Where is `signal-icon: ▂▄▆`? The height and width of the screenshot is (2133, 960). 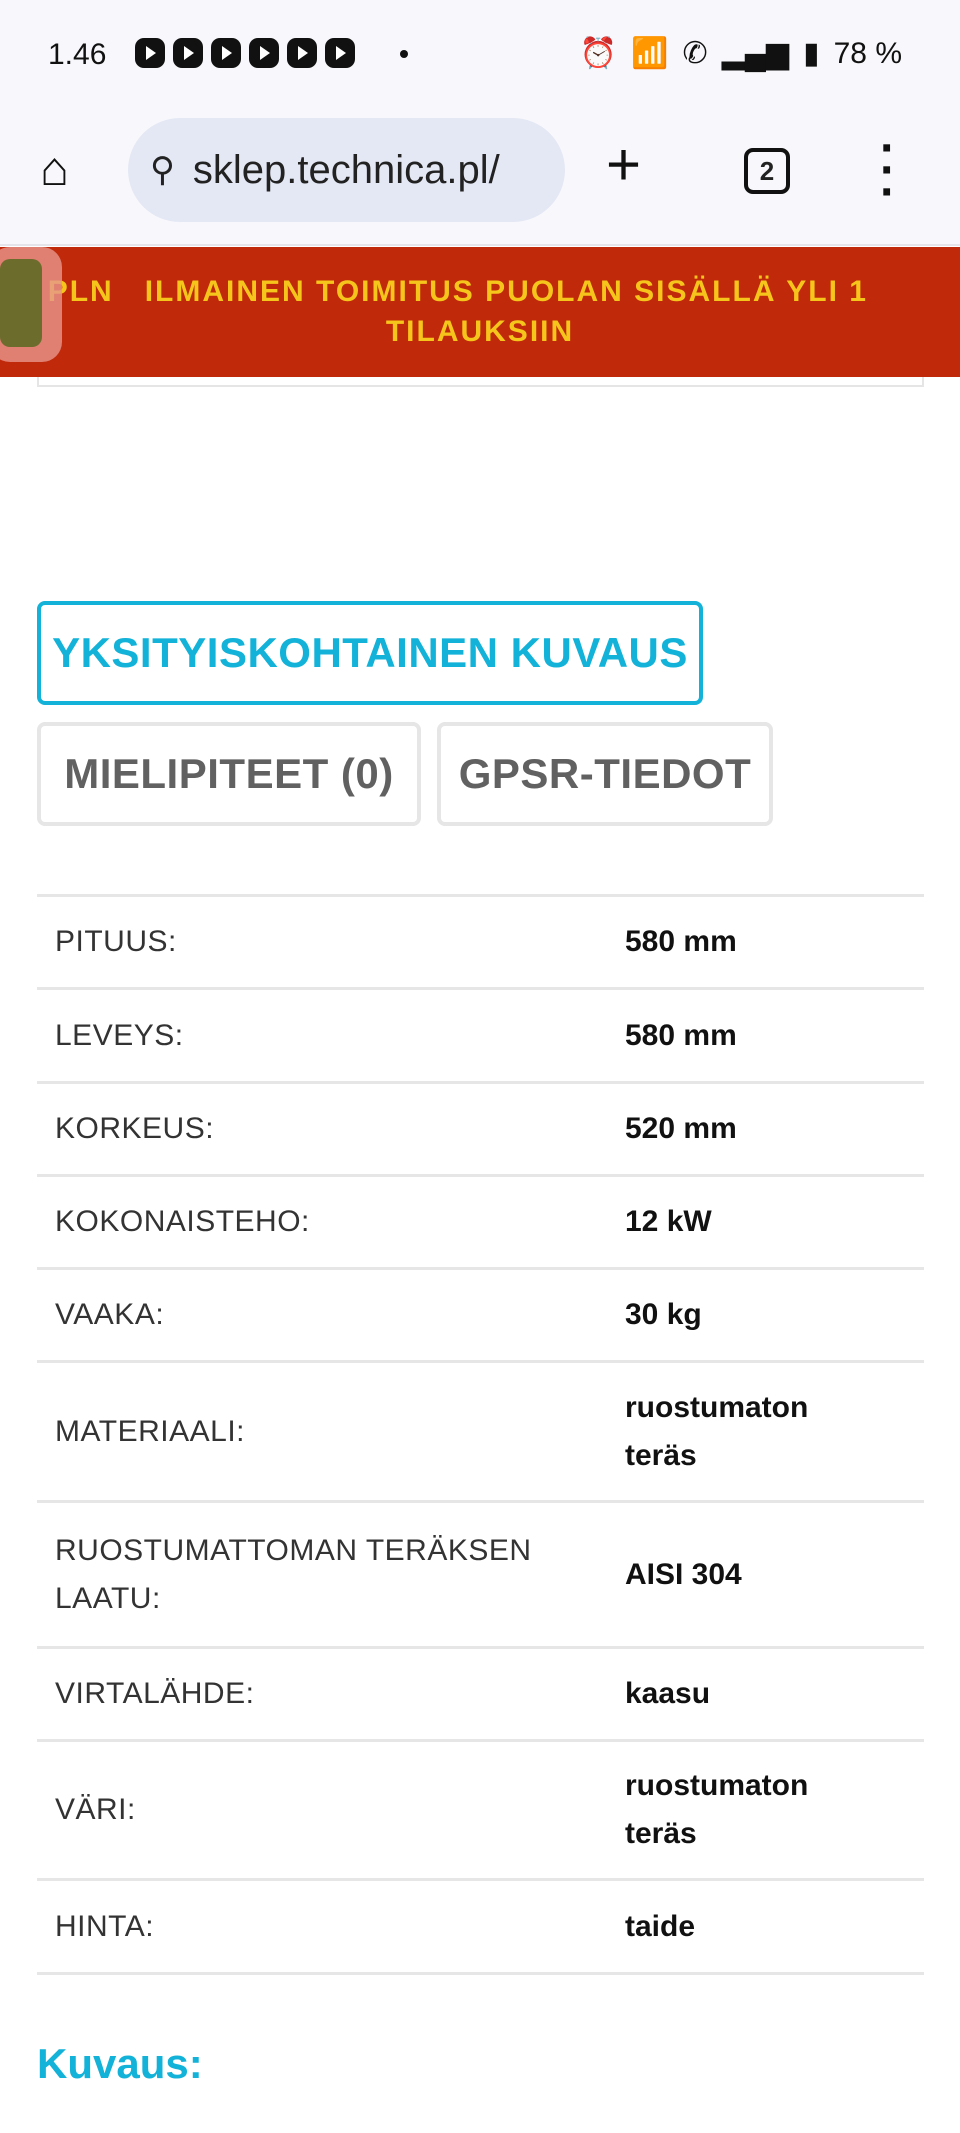
signal-icon: ▂▄▆ is located at coordinates (755, 53).